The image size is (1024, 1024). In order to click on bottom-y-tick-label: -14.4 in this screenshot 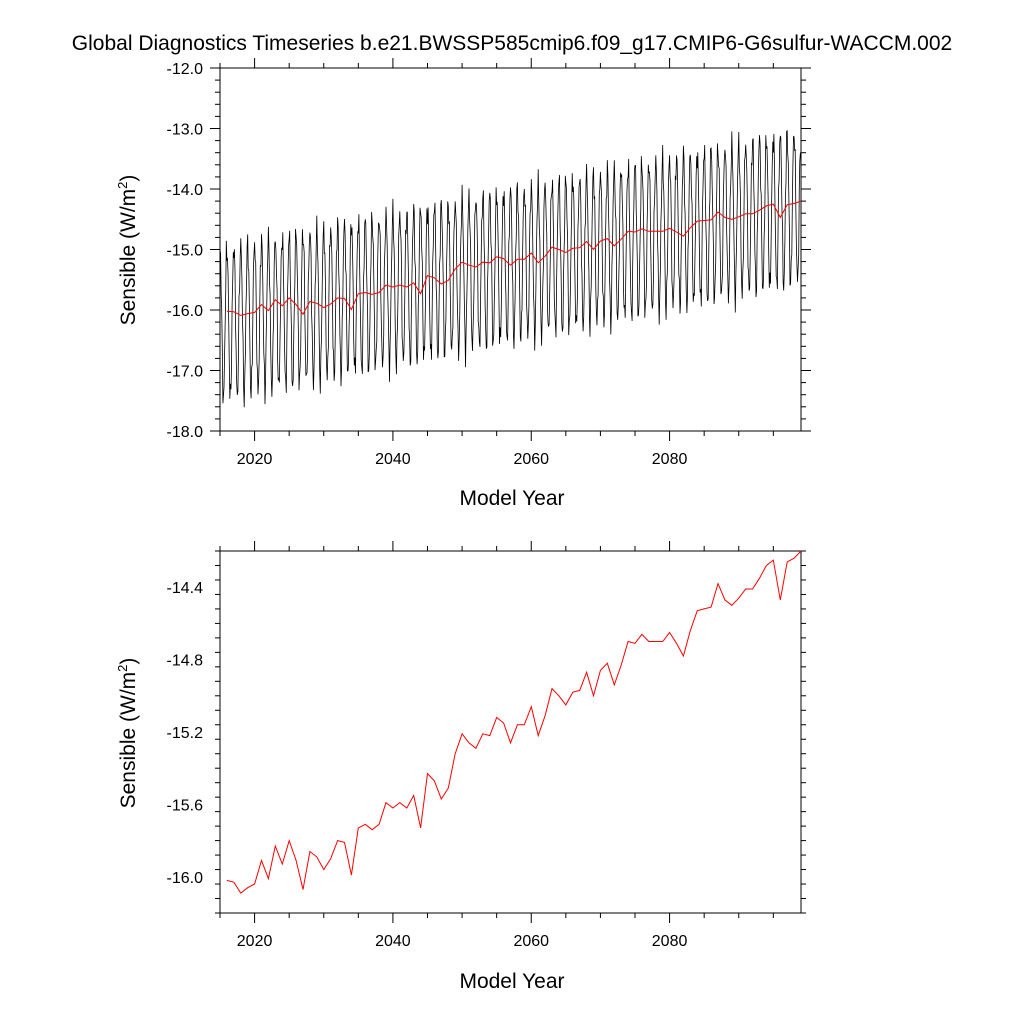, I will do `click(185, 588)`.